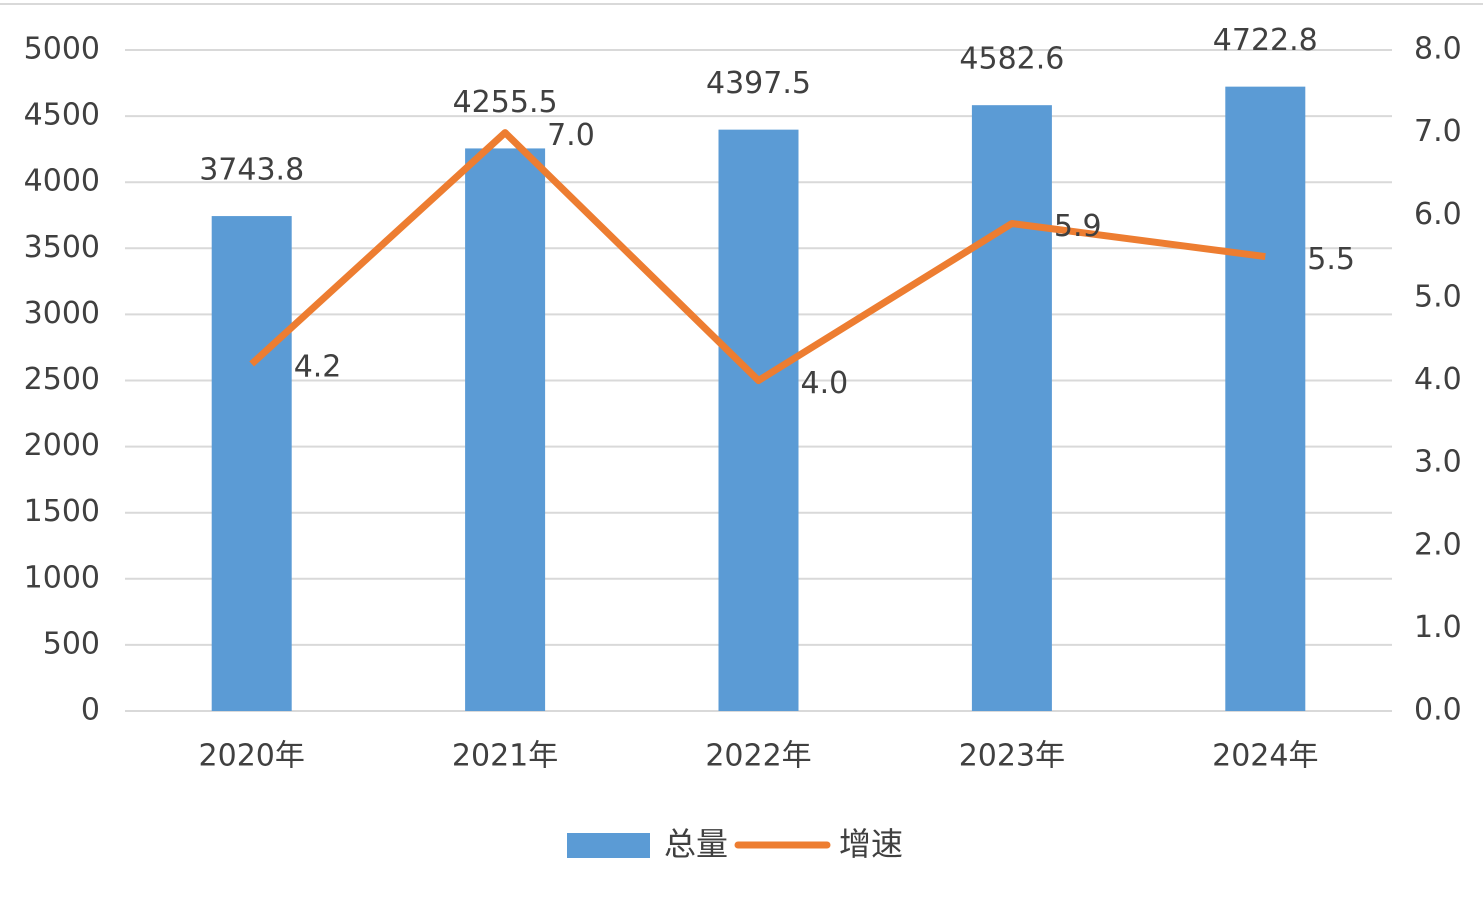 The image size is (1483, 898). I want to click on line-value-label: 4.2, so click(318, 366).